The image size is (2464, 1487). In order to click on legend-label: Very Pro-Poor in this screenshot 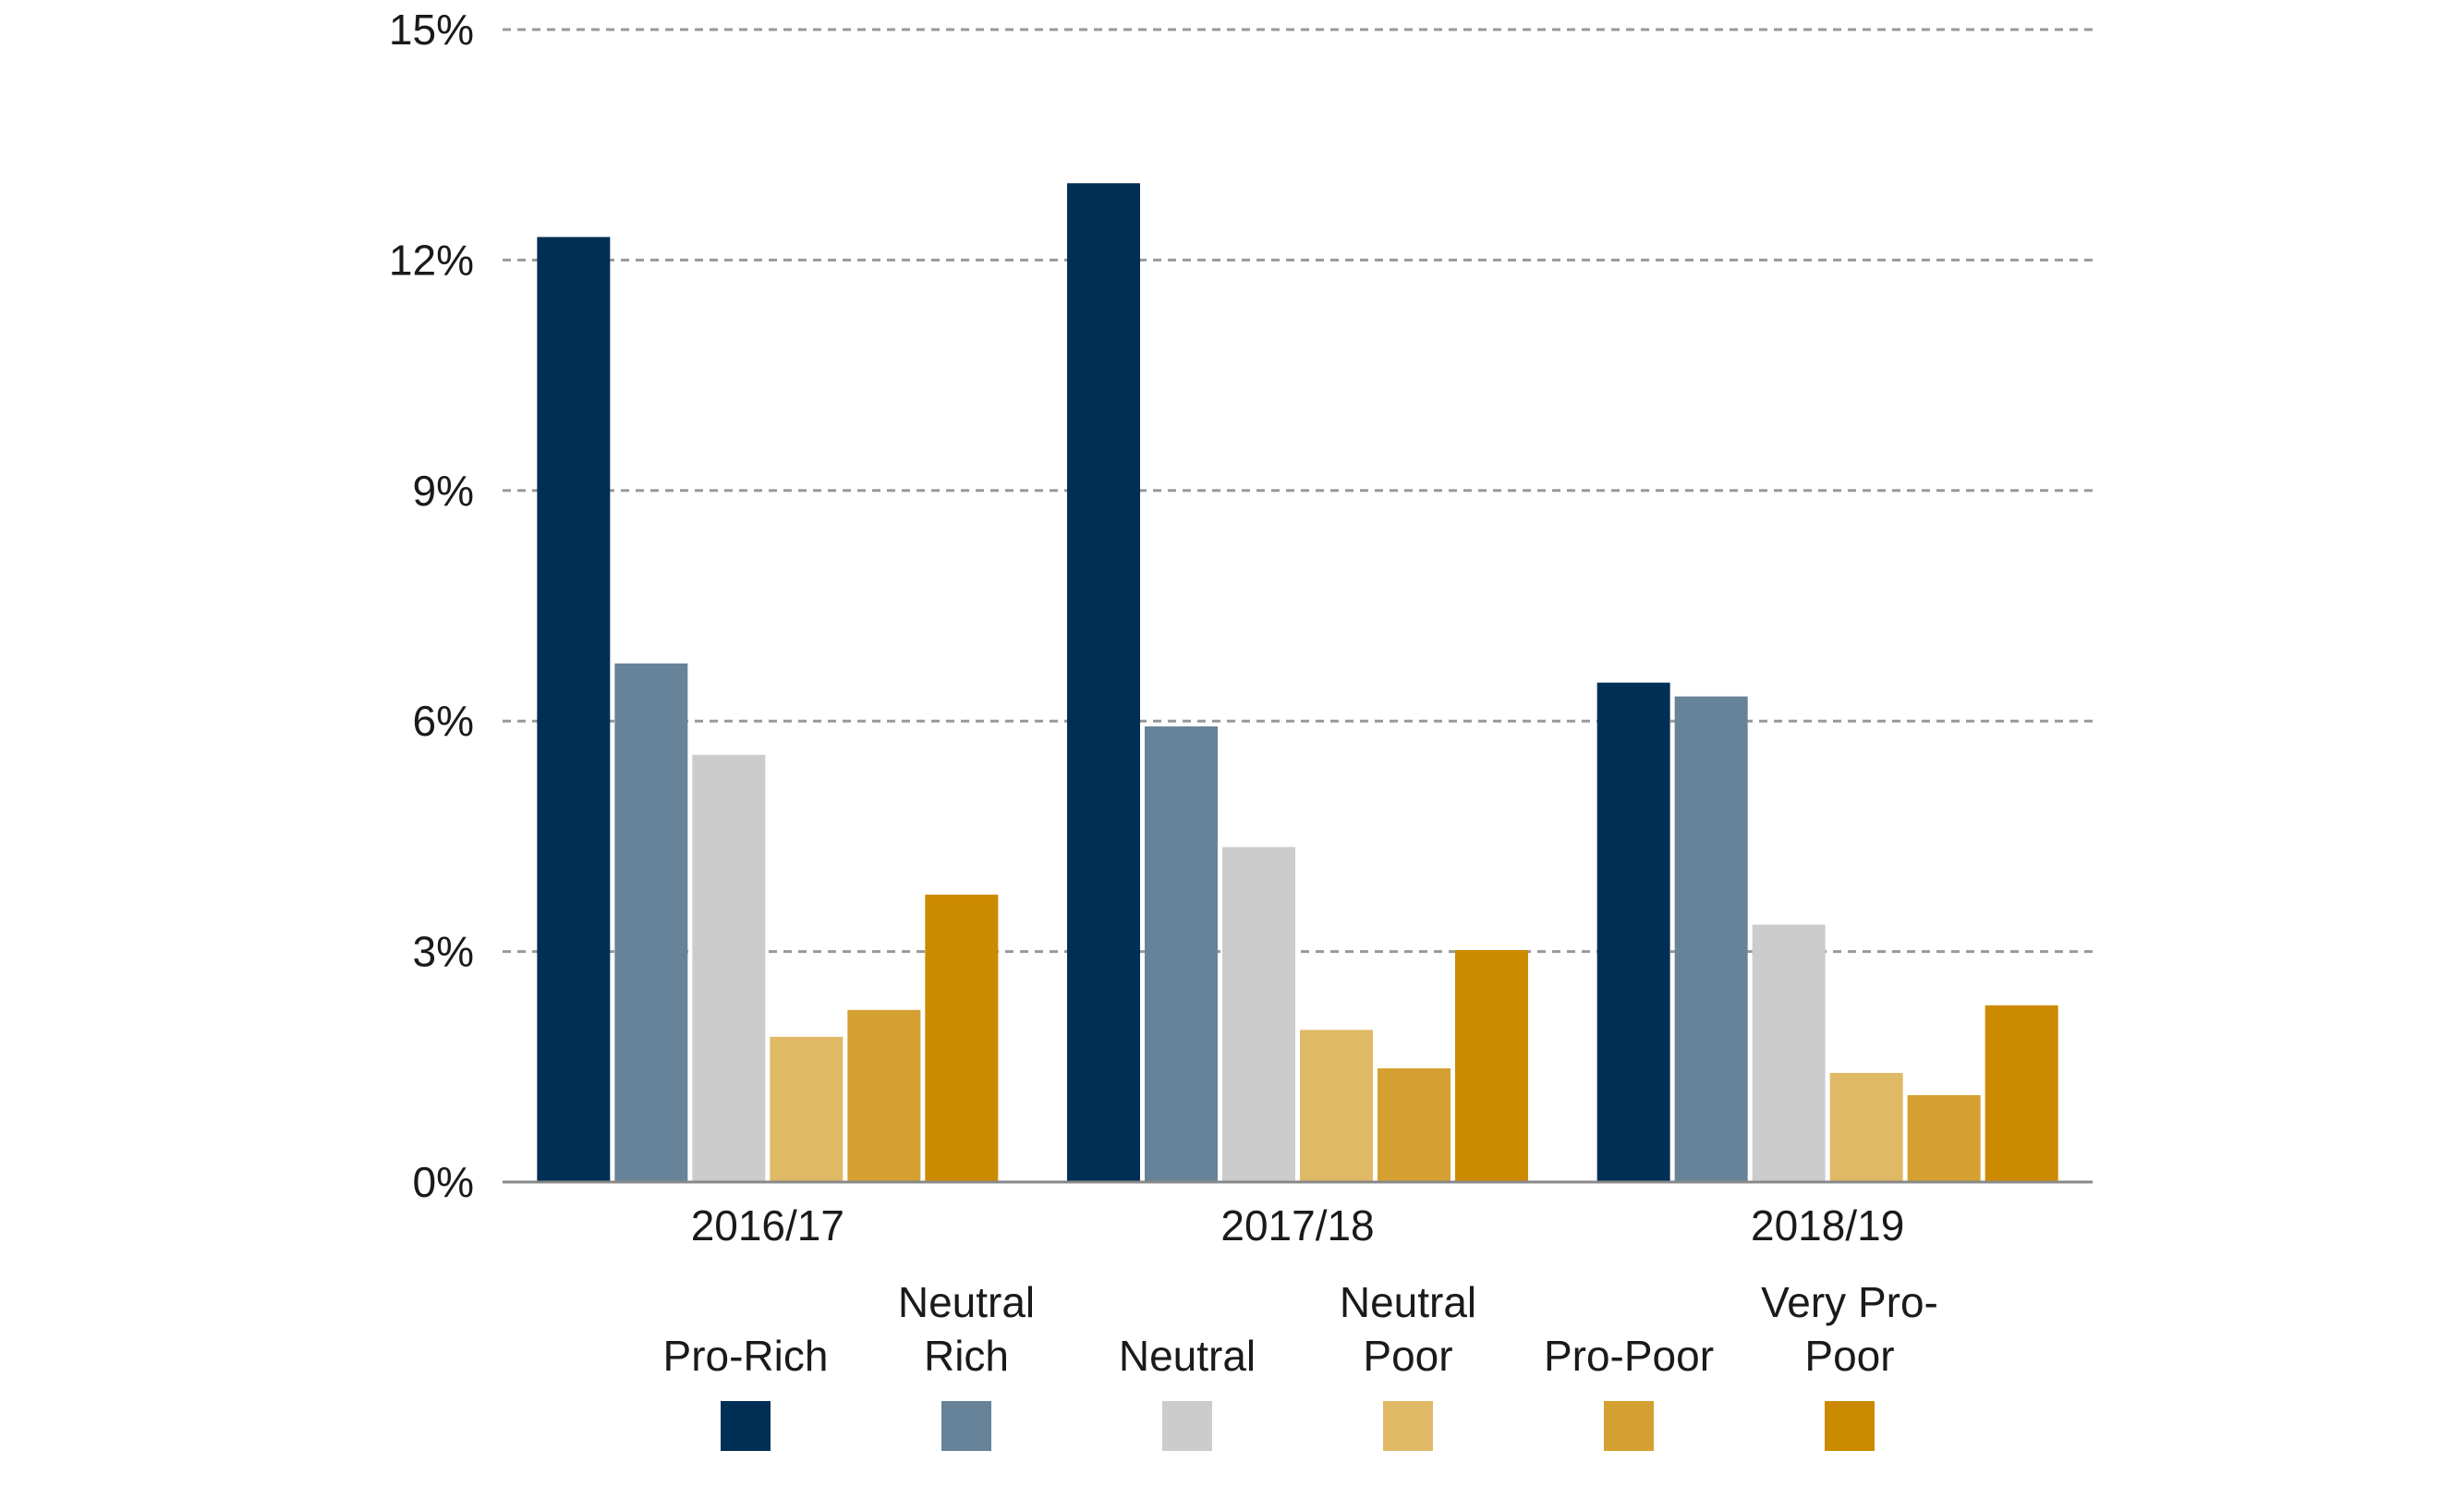, I will do `click(1849, 1329)`.